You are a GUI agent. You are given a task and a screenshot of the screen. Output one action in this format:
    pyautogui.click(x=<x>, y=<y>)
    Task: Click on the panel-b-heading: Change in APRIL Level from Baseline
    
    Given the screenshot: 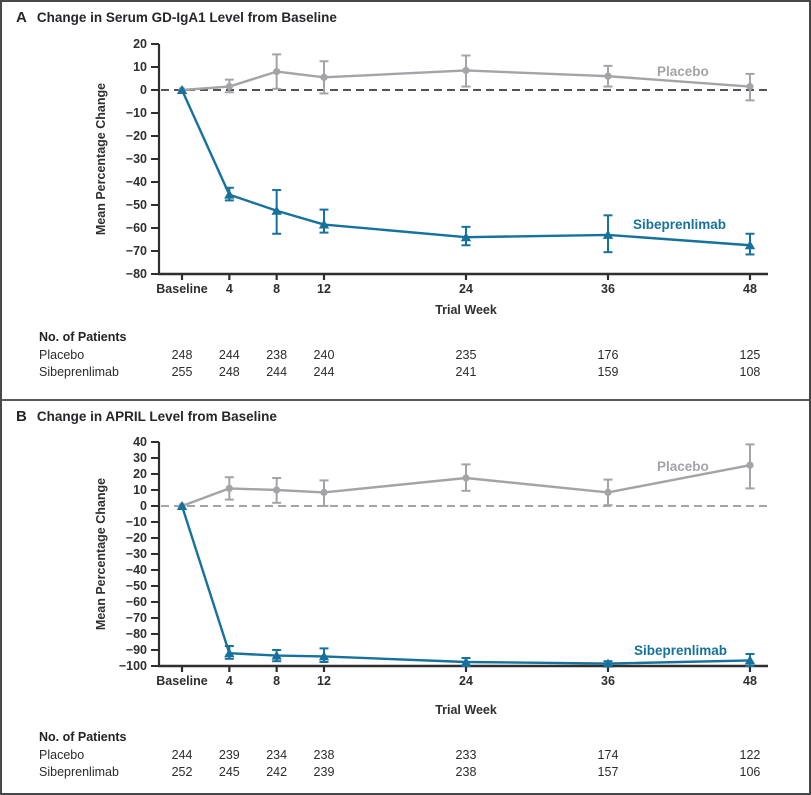 What is the action you would take?
    pyautogui.click(x=156, y=416)
    